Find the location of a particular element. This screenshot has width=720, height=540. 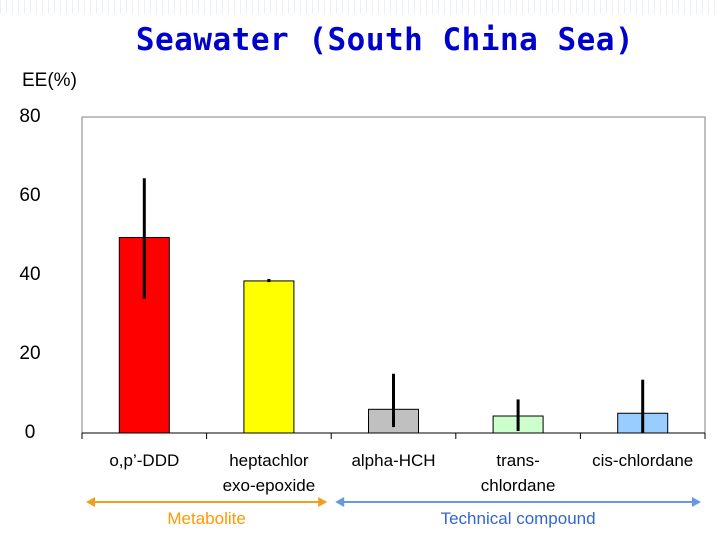

y-tick-label: 60 is located at coordinates (30, 195).